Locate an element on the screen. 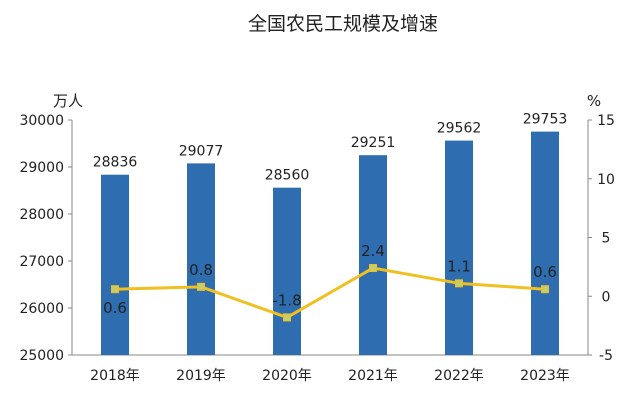 This screenshot has width=640, height=403. growth-line is located at coordinates (330, 292).